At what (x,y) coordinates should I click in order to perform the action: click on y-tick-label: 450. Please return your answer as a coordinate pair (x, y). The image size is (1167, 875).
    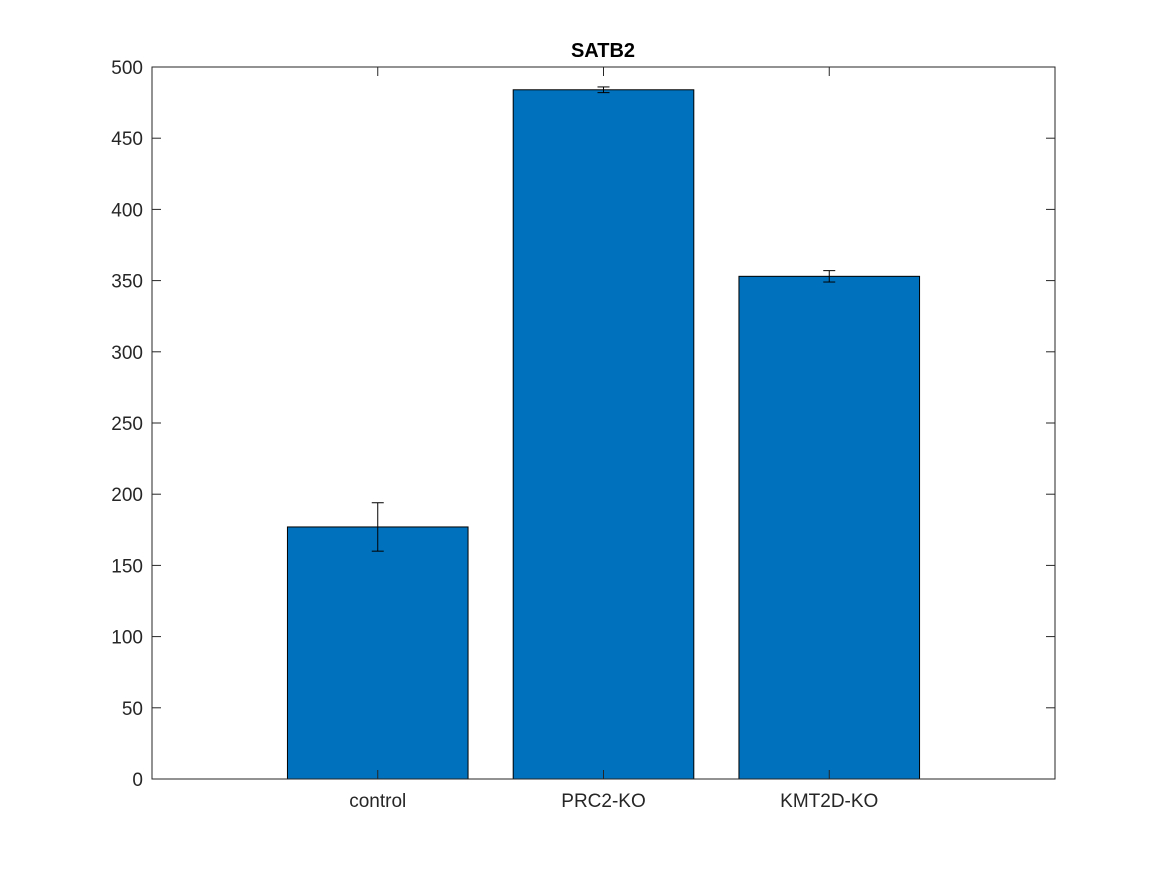
    Looking at the image, I should click on (127, 139).